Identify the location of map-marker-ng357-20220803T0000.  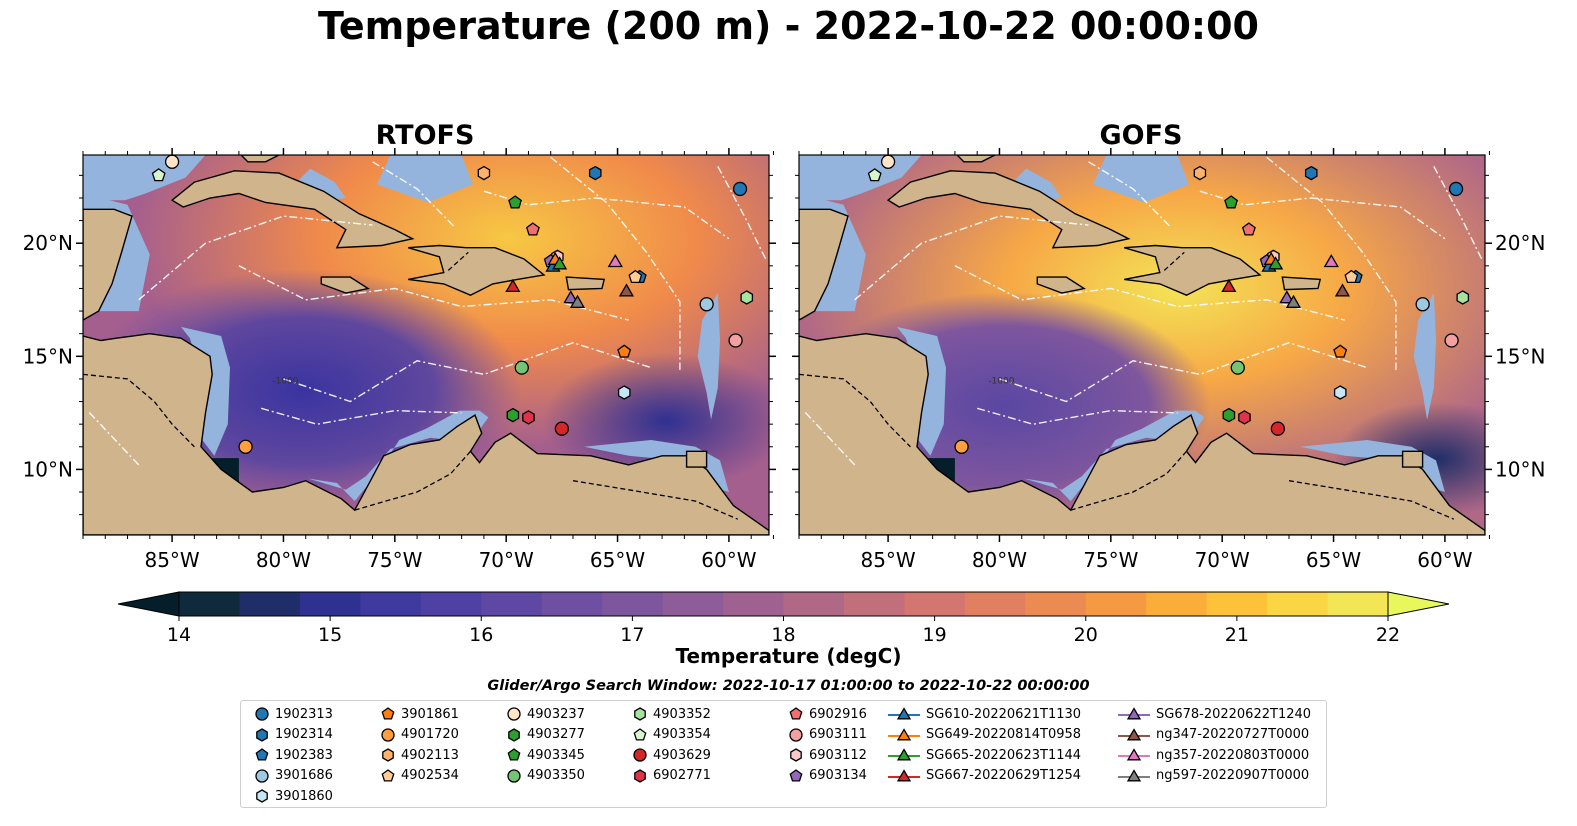
(1331, 261).